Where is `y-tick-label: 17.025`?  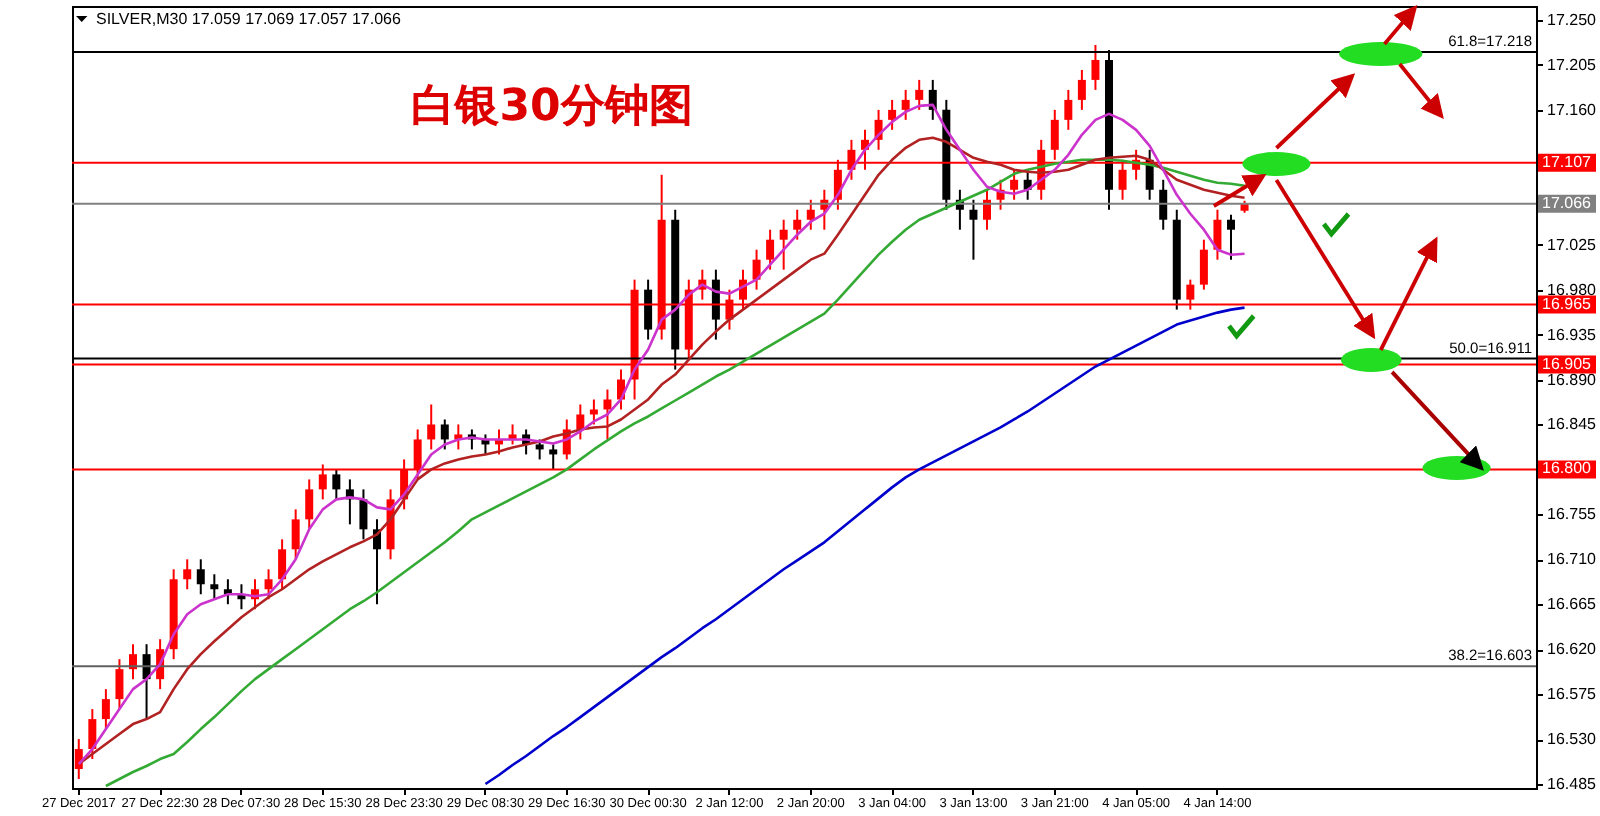
y-tick-label: 17.025 is located at coordinates (1572, 244).